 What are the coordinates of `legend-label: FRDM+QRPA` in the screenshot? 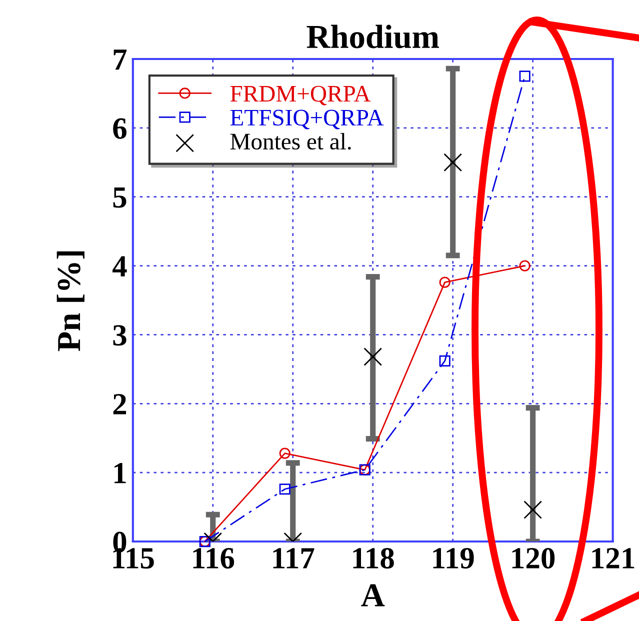 It's located at (300, 96).